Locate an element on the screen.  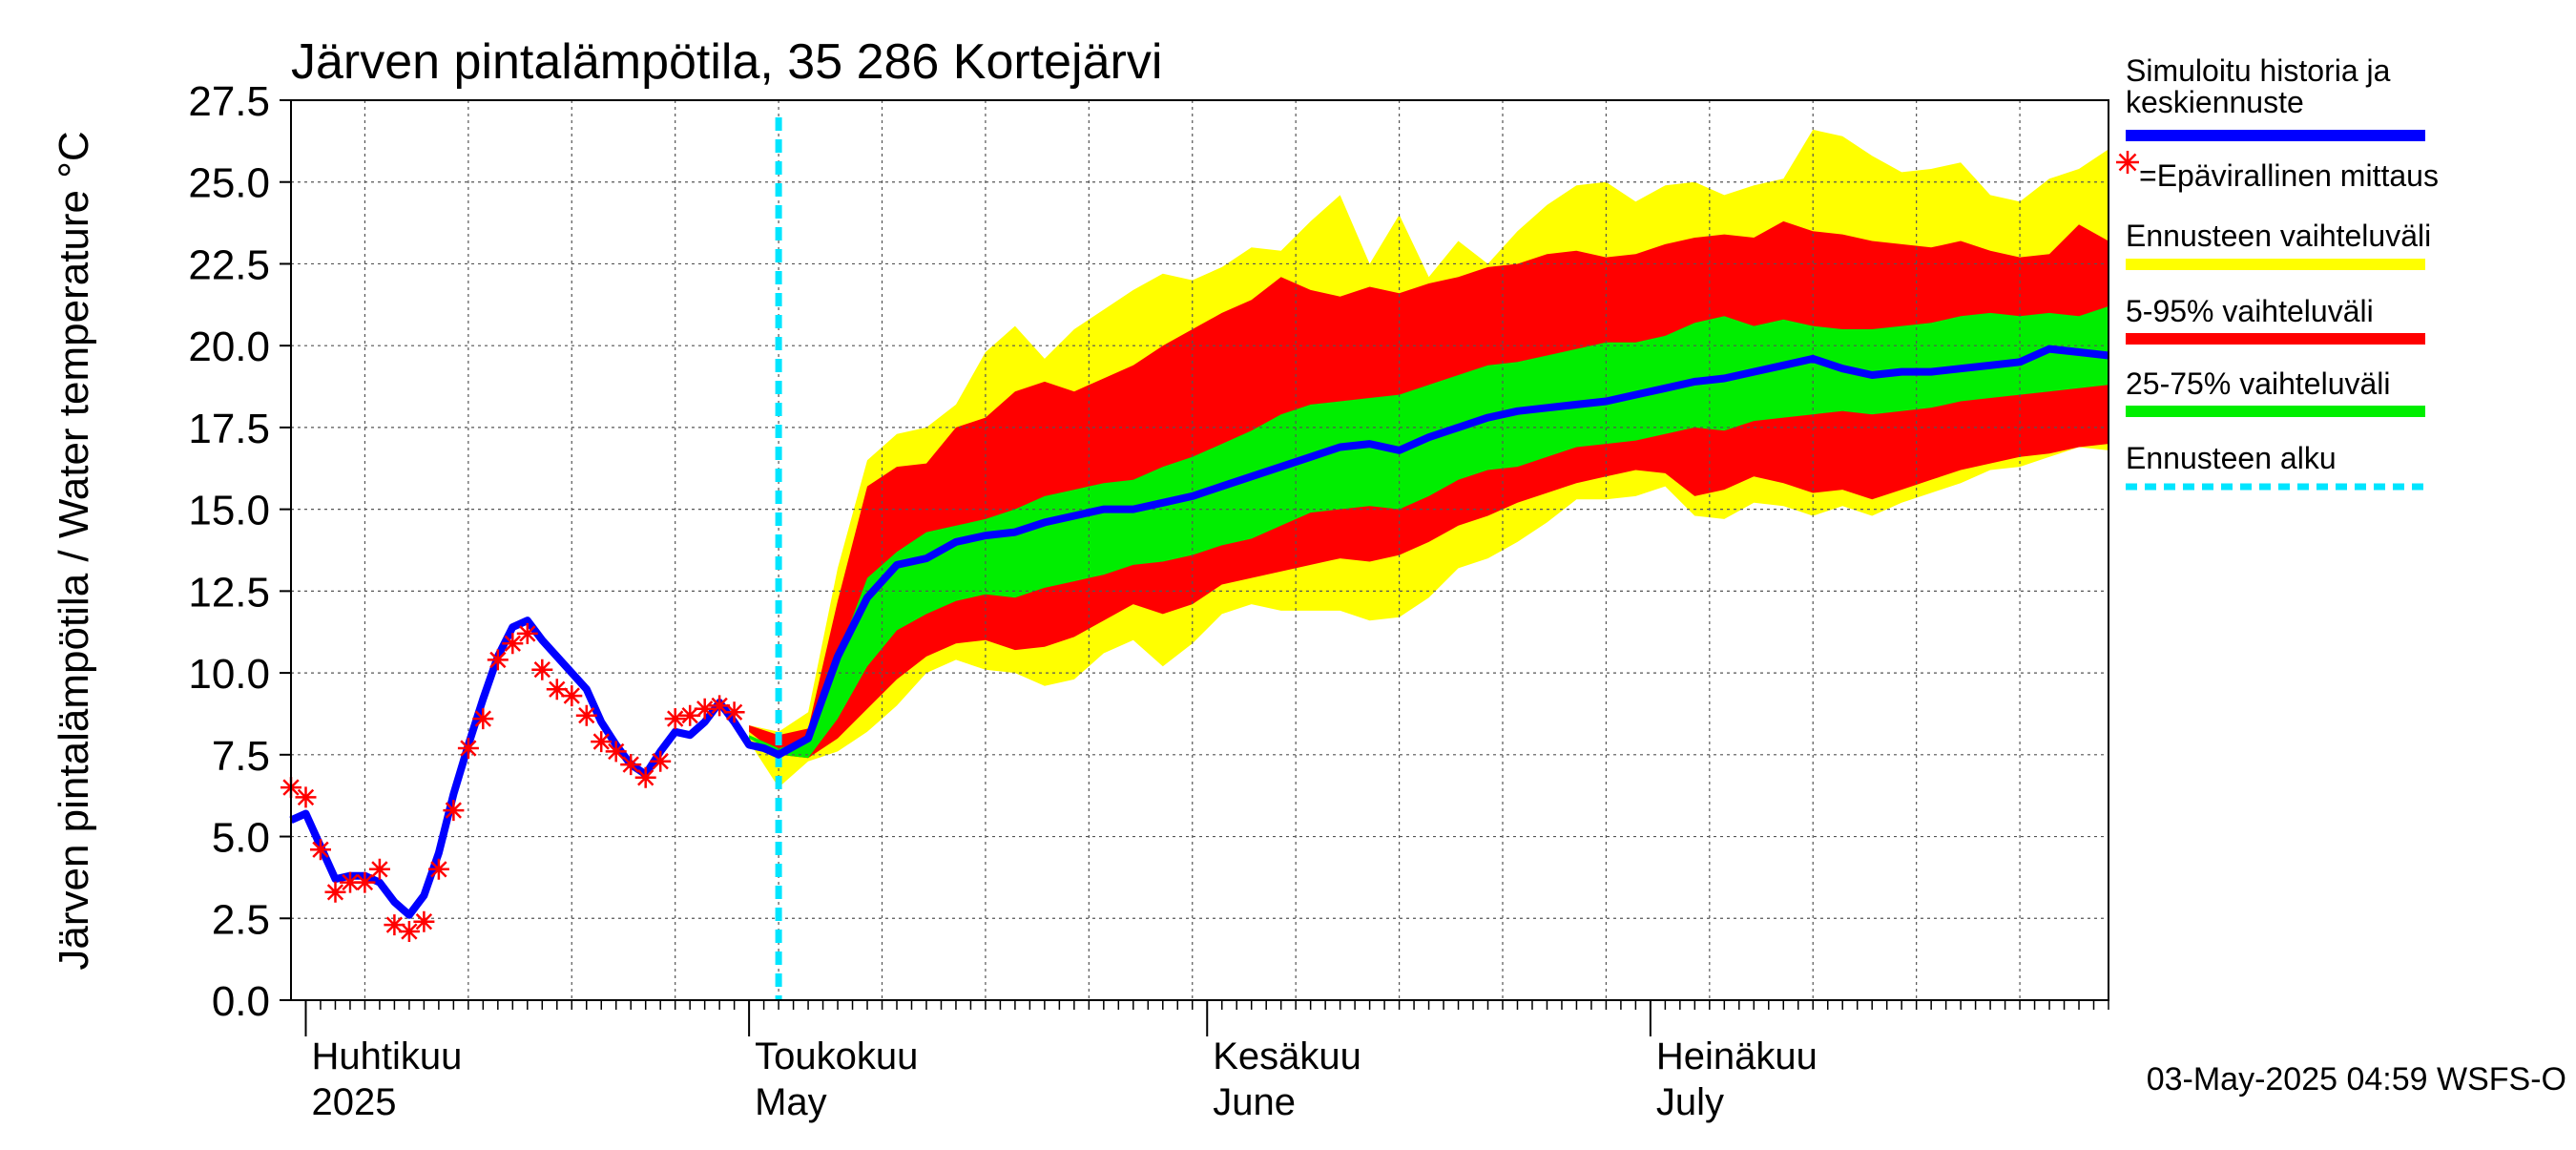
legend-label: Ennusteen vaihteluväli is located at coordinates (2278, 236).